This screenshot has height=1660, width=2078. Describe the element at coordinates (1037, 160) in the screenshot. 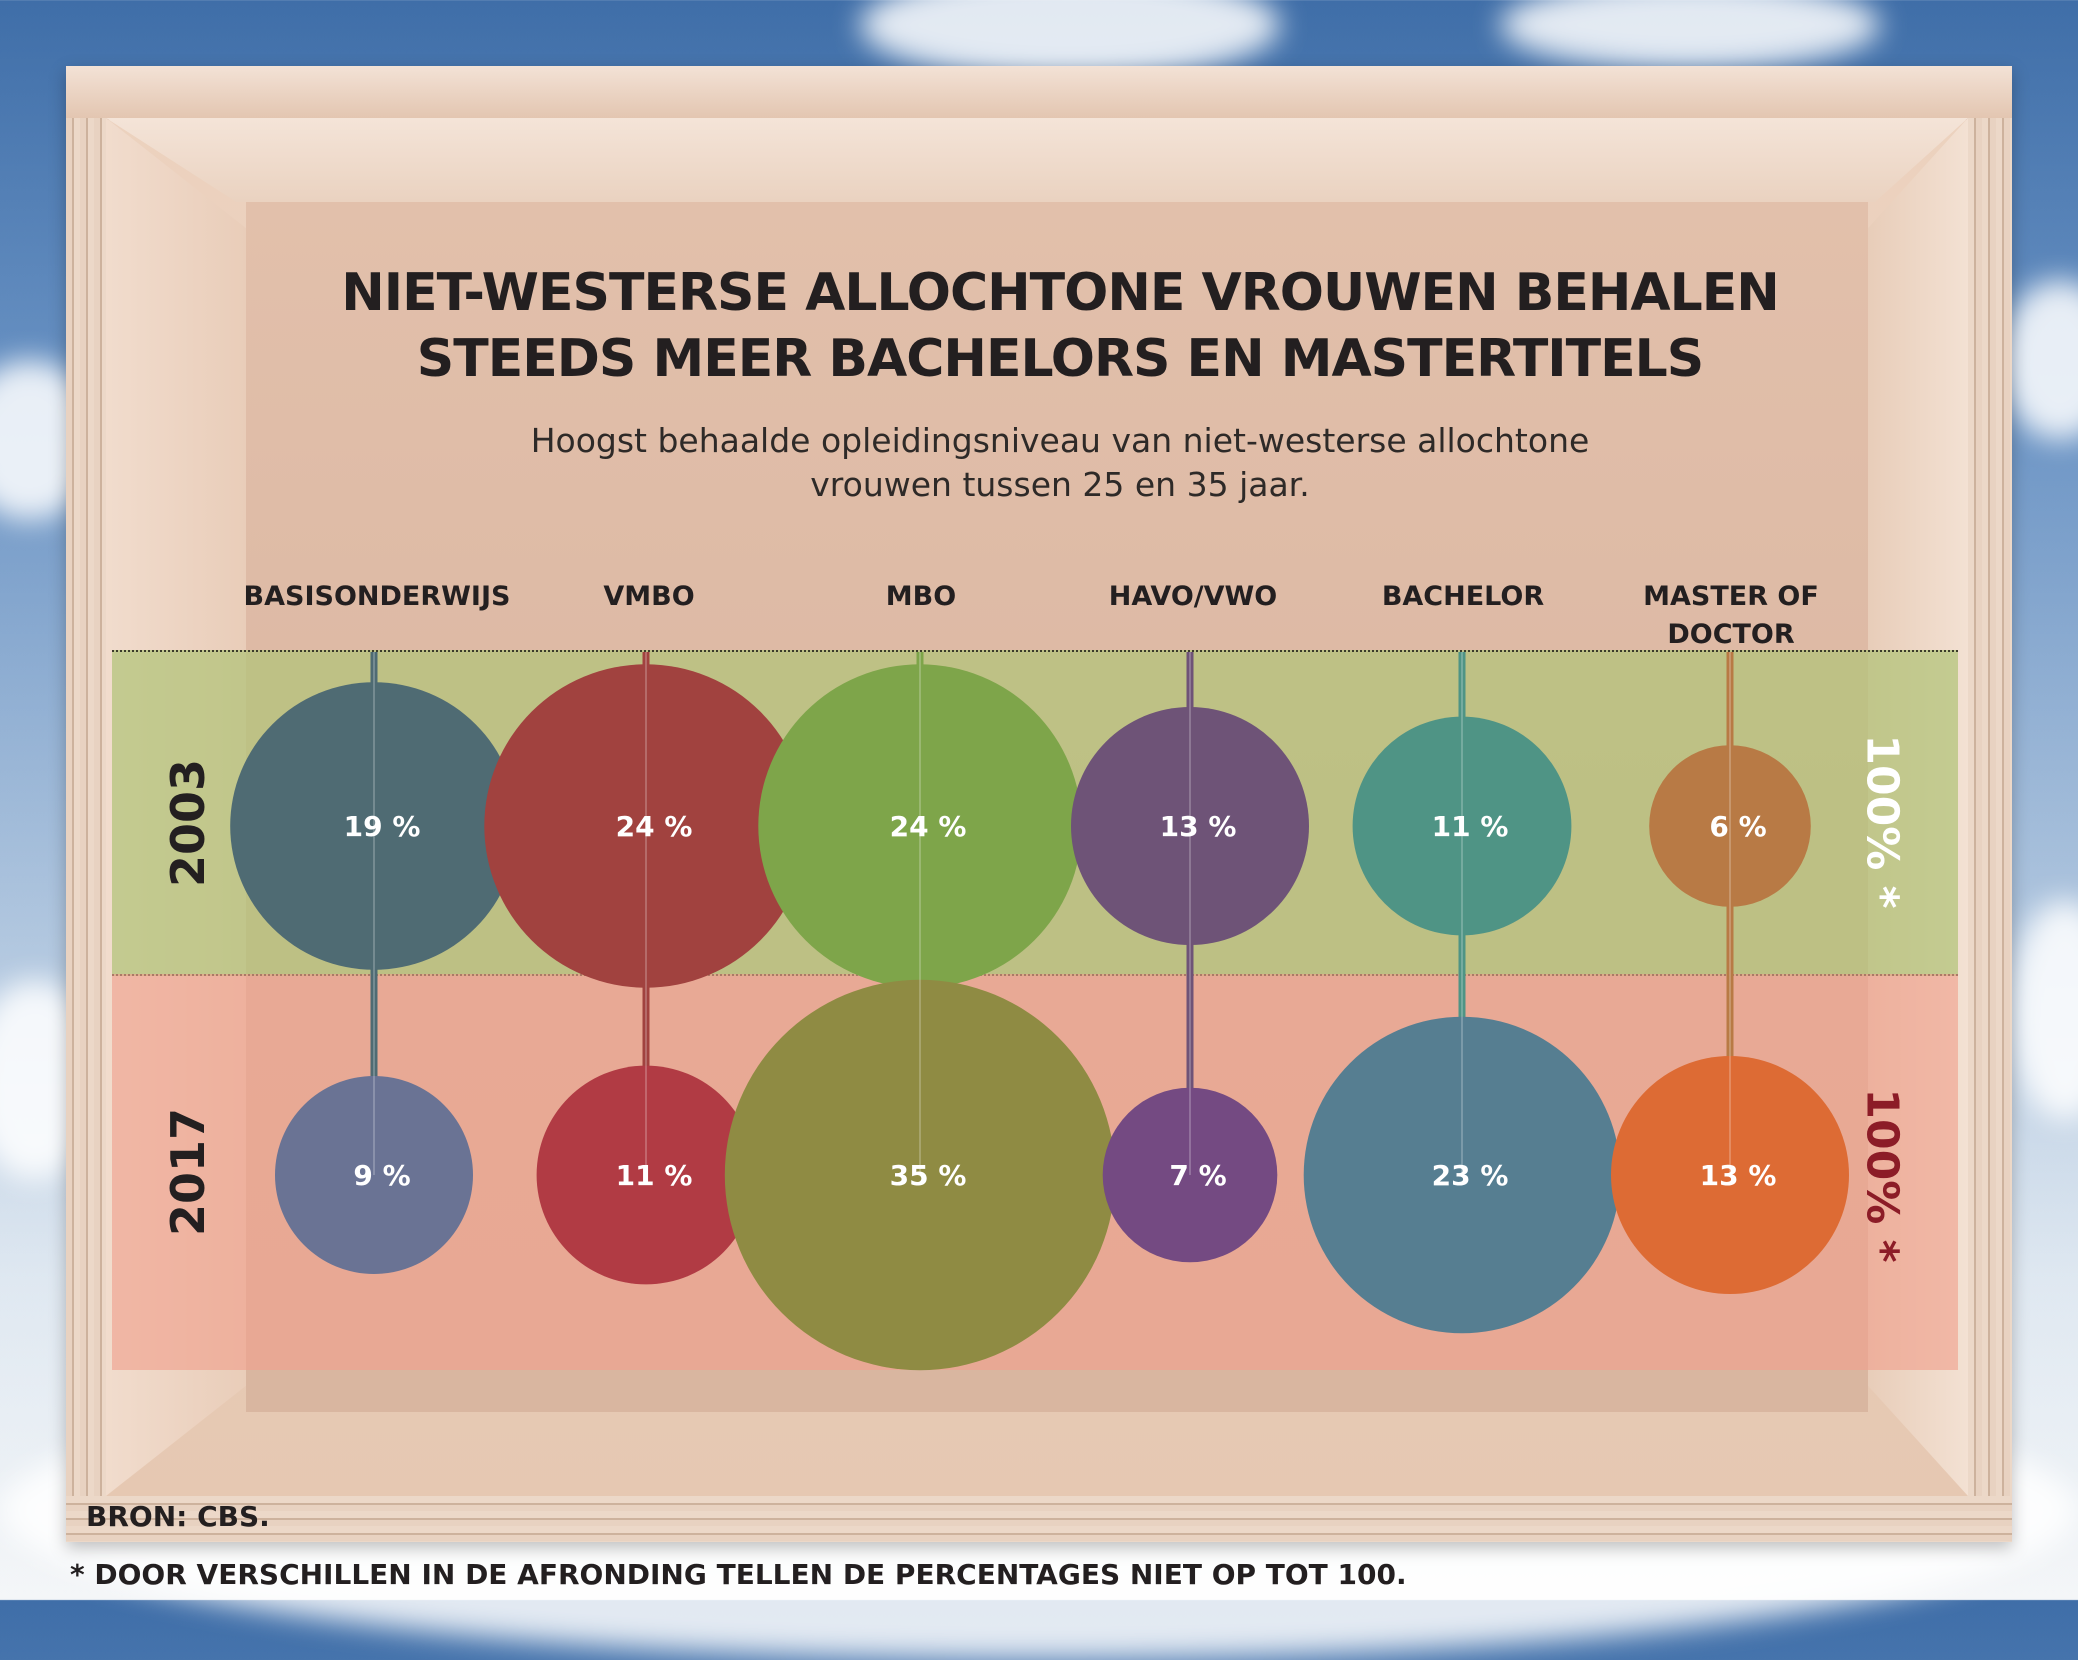

I see `box-inner-wall-top` at that location.